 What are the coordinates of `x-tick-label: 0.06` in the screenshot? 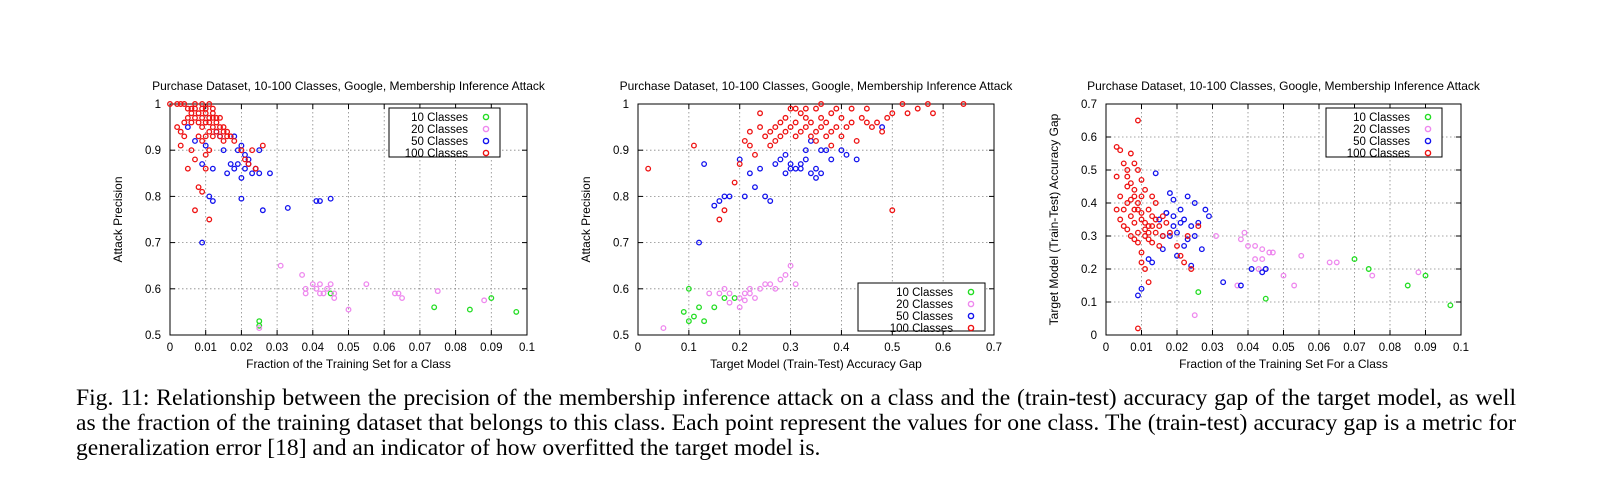 It's located at (1319, 348).